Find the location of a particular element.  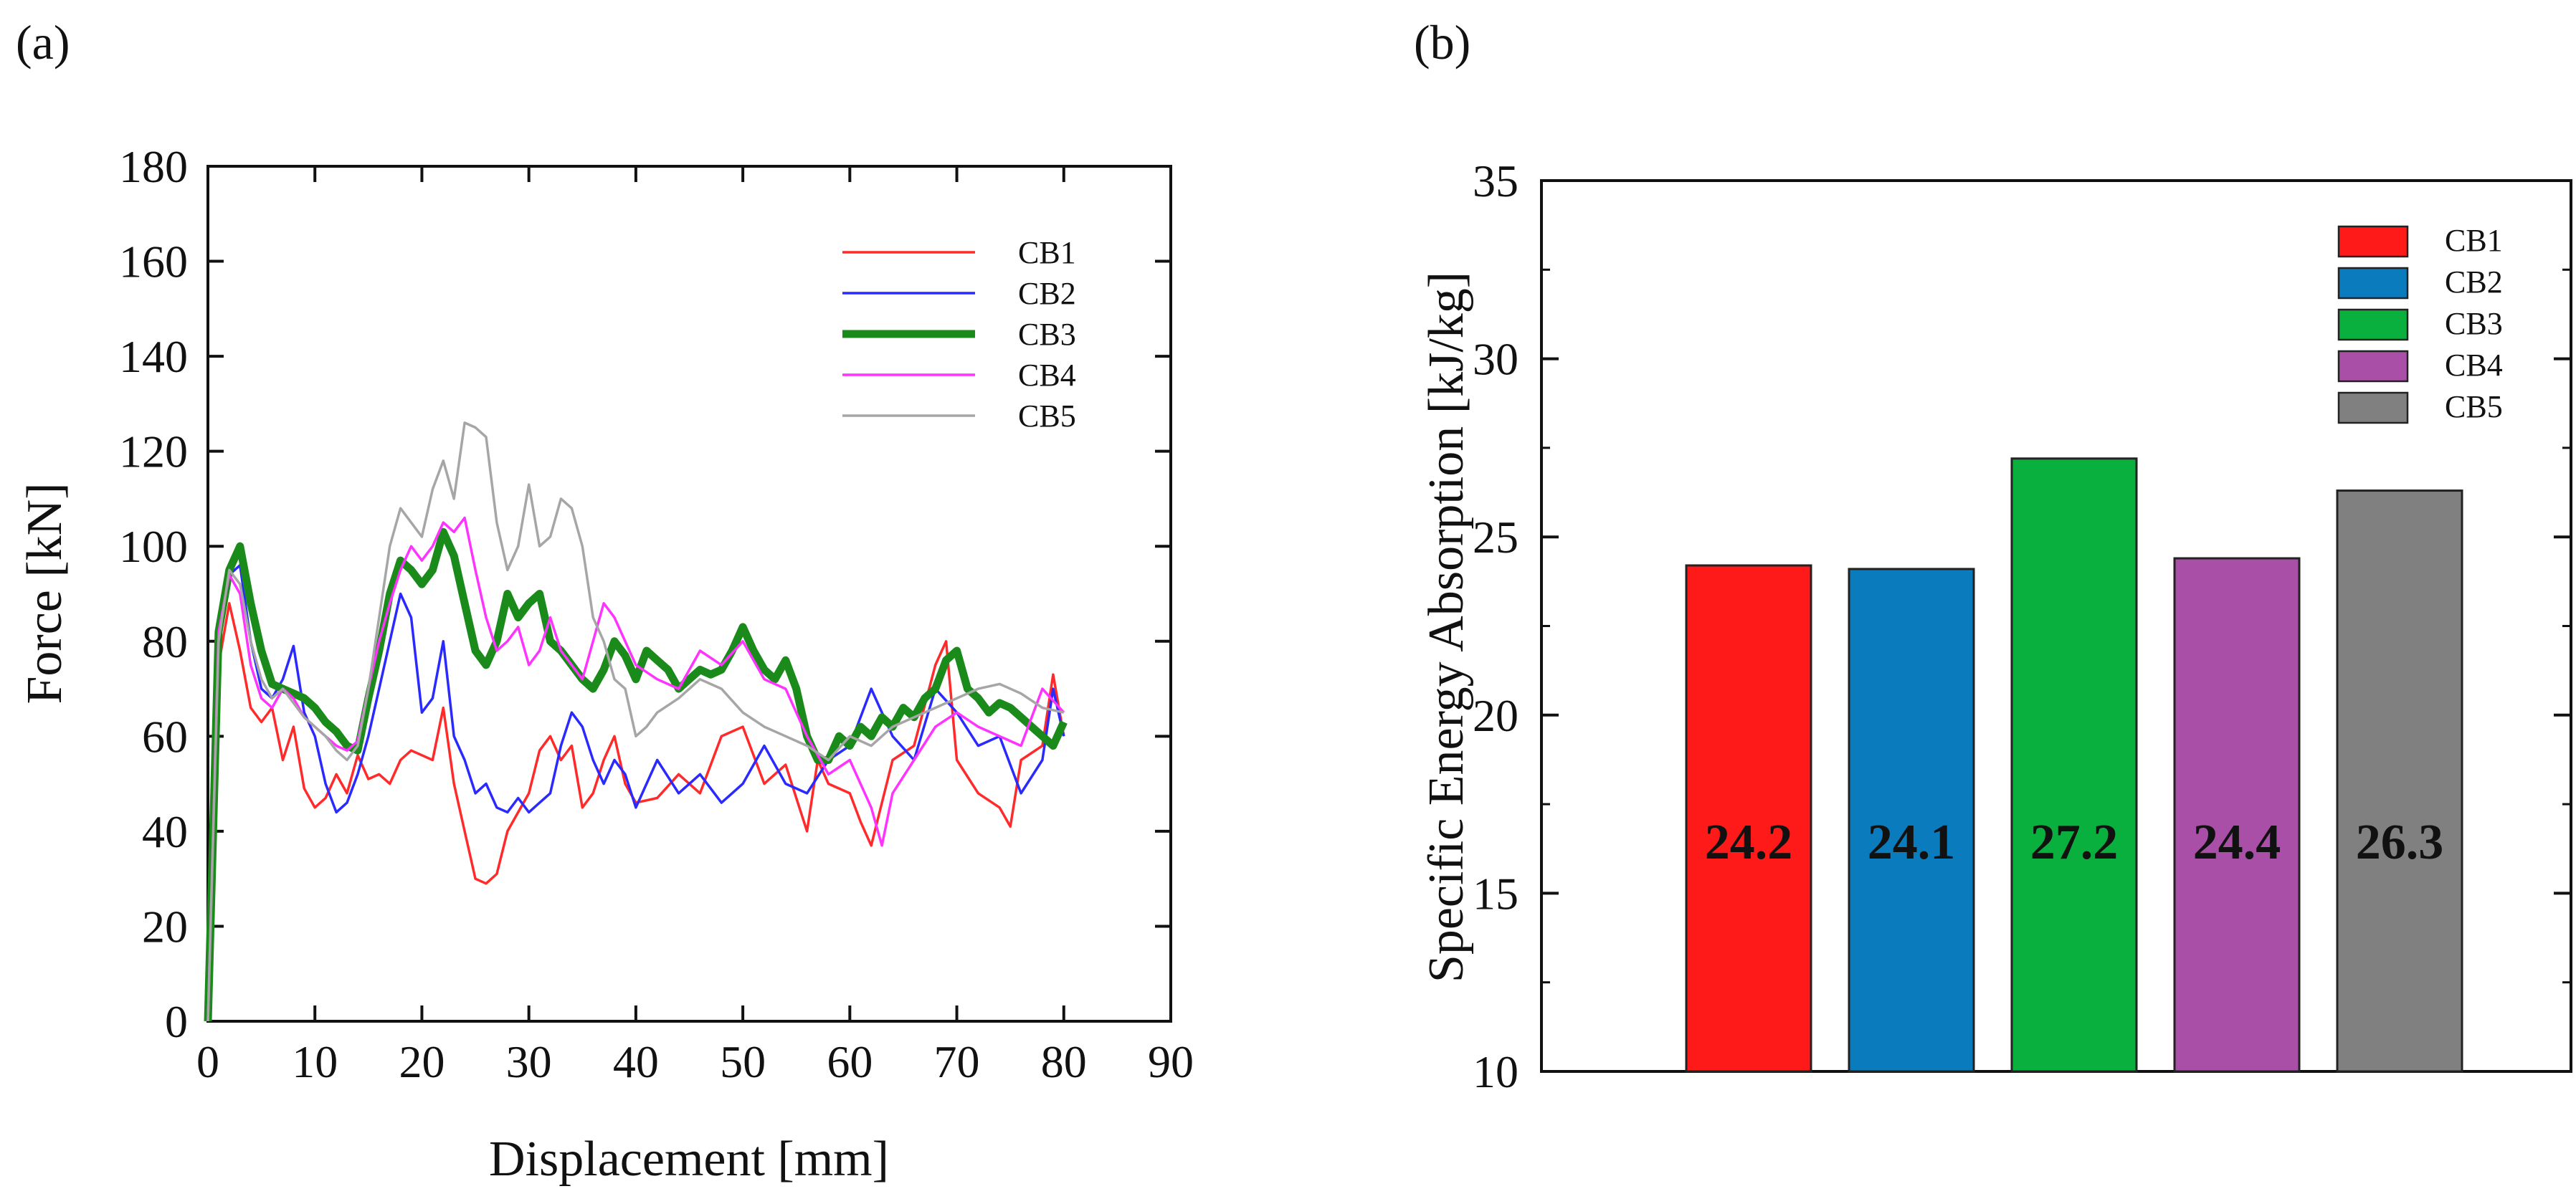

y-tick-label: 10 is located at coordinates (1496, 1071).